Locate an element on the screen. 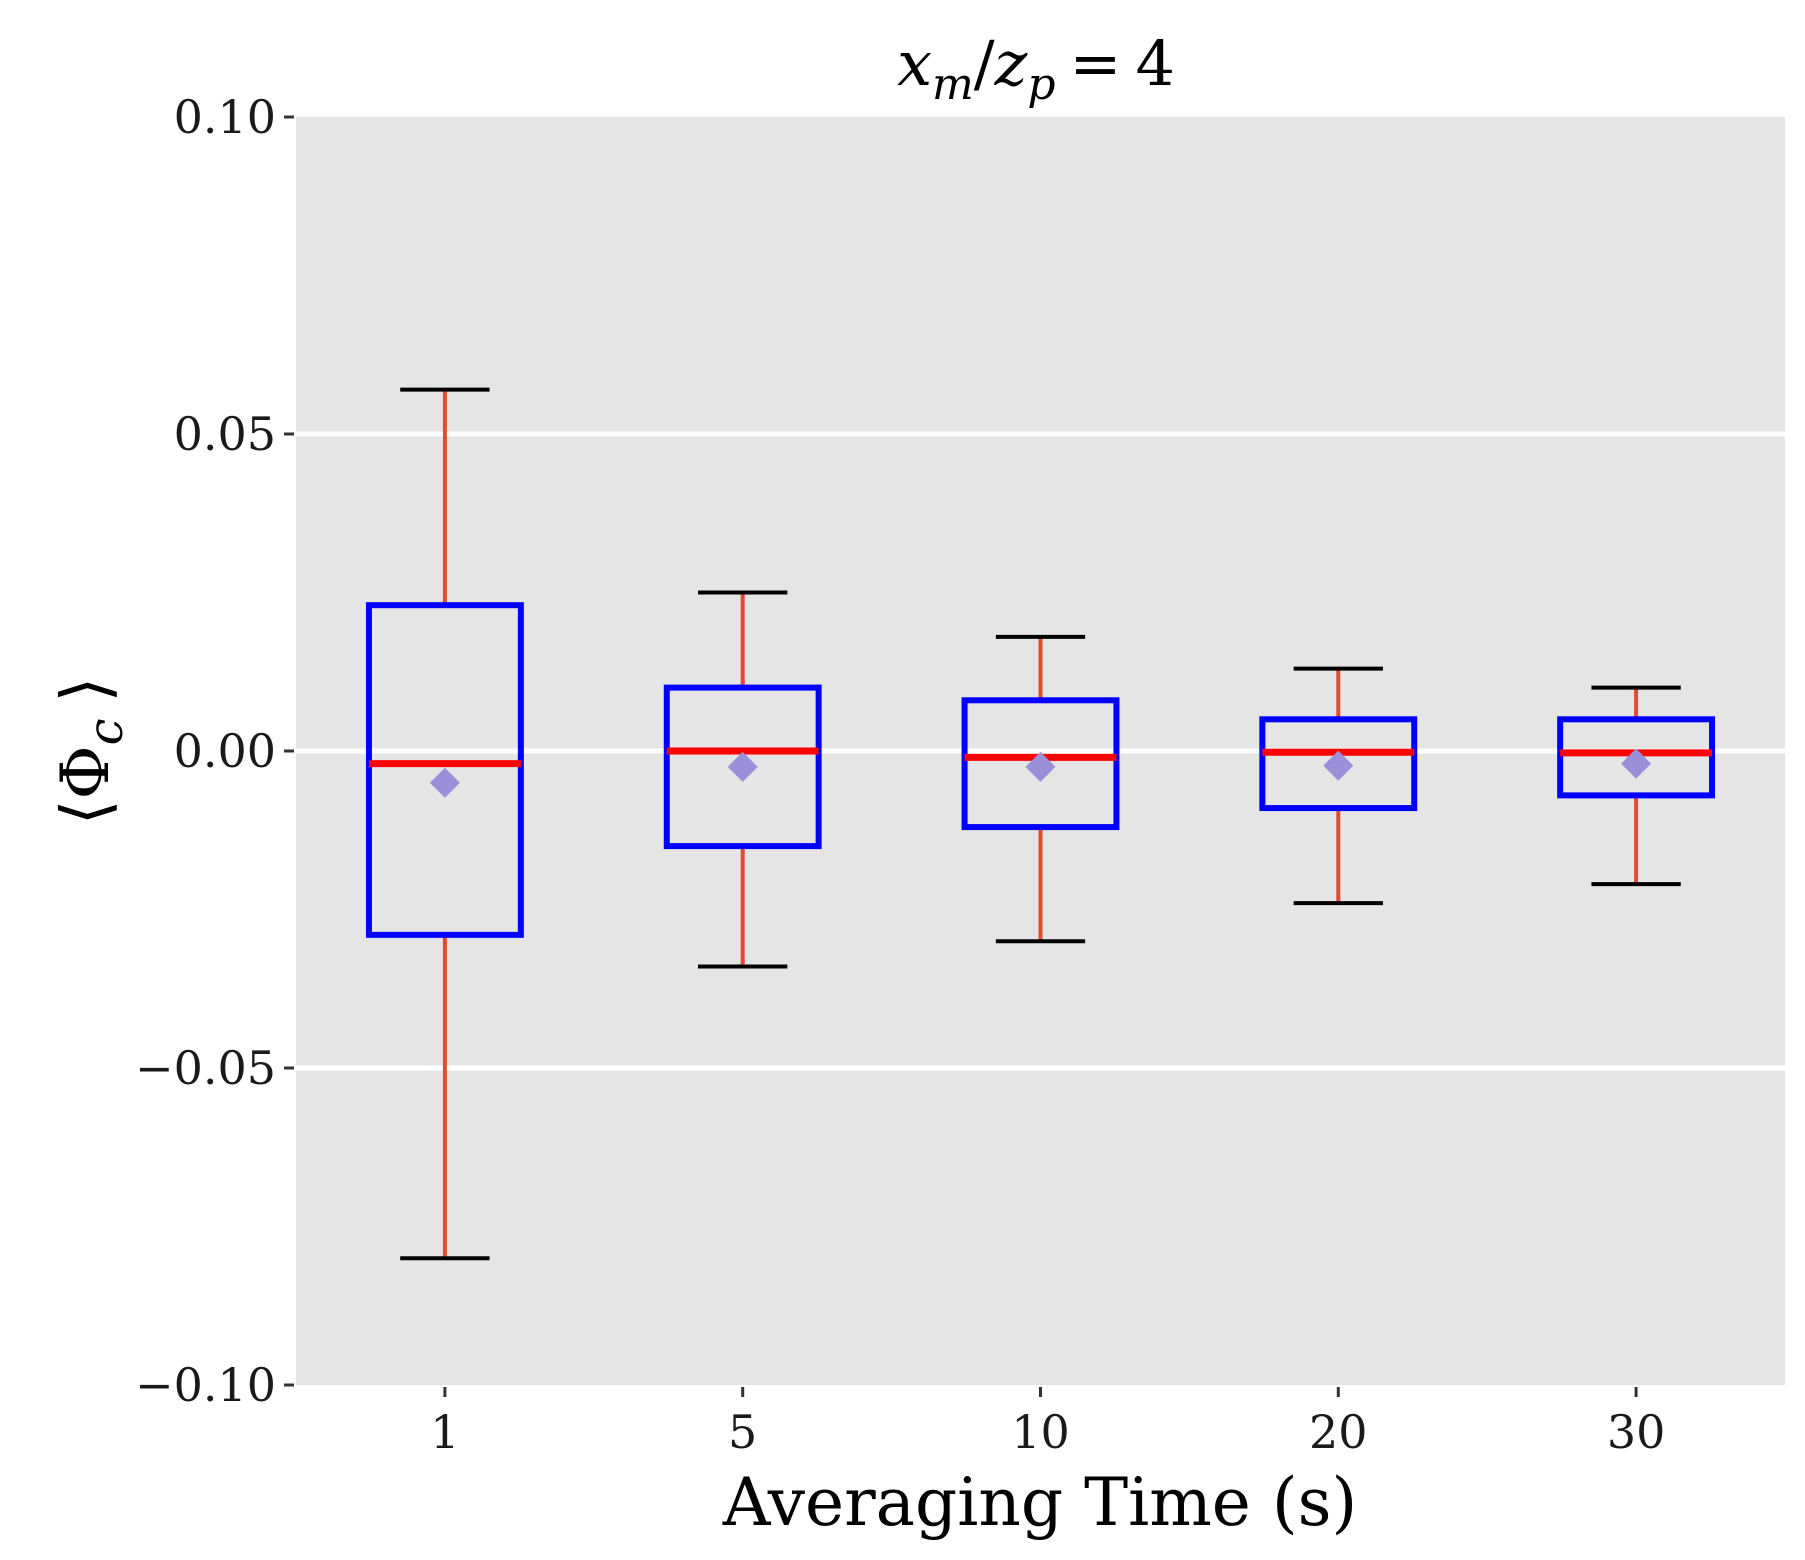 This screenshot has height=1560, width=1805. x-axis-title: Averaging Time (s) is located at coordinates (1039, 1502).